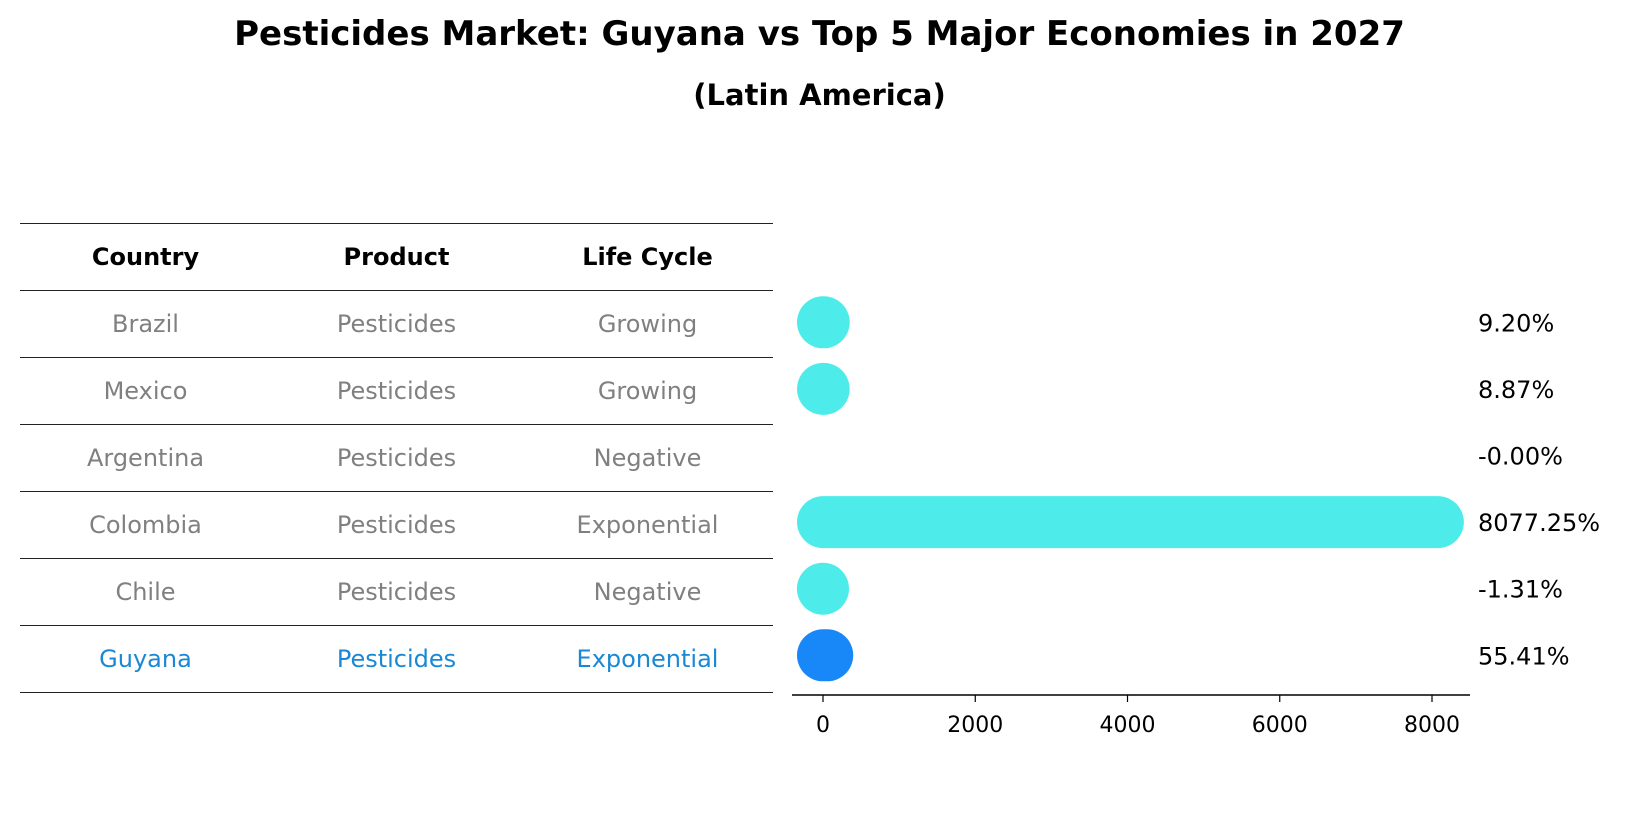 The height and width of the screenshot is (823, 1639). Describe the element at coordinates (1524, 656) in the screenshot. I see `value-label-guyana: 55.41%` at that location.